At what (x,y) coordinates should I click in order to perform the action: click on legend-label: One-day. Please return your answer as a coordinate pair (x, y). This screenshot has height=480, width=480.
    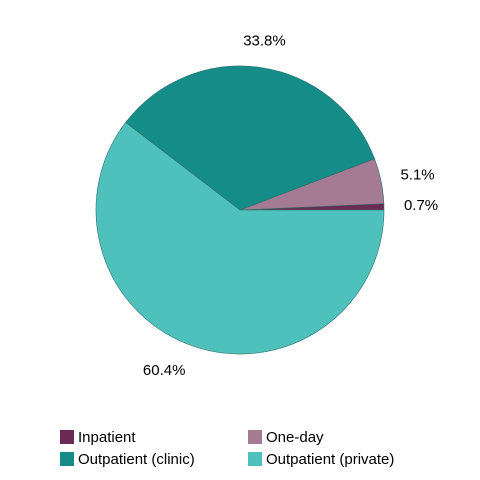
    Looking at the image, I should click on (295, 437).